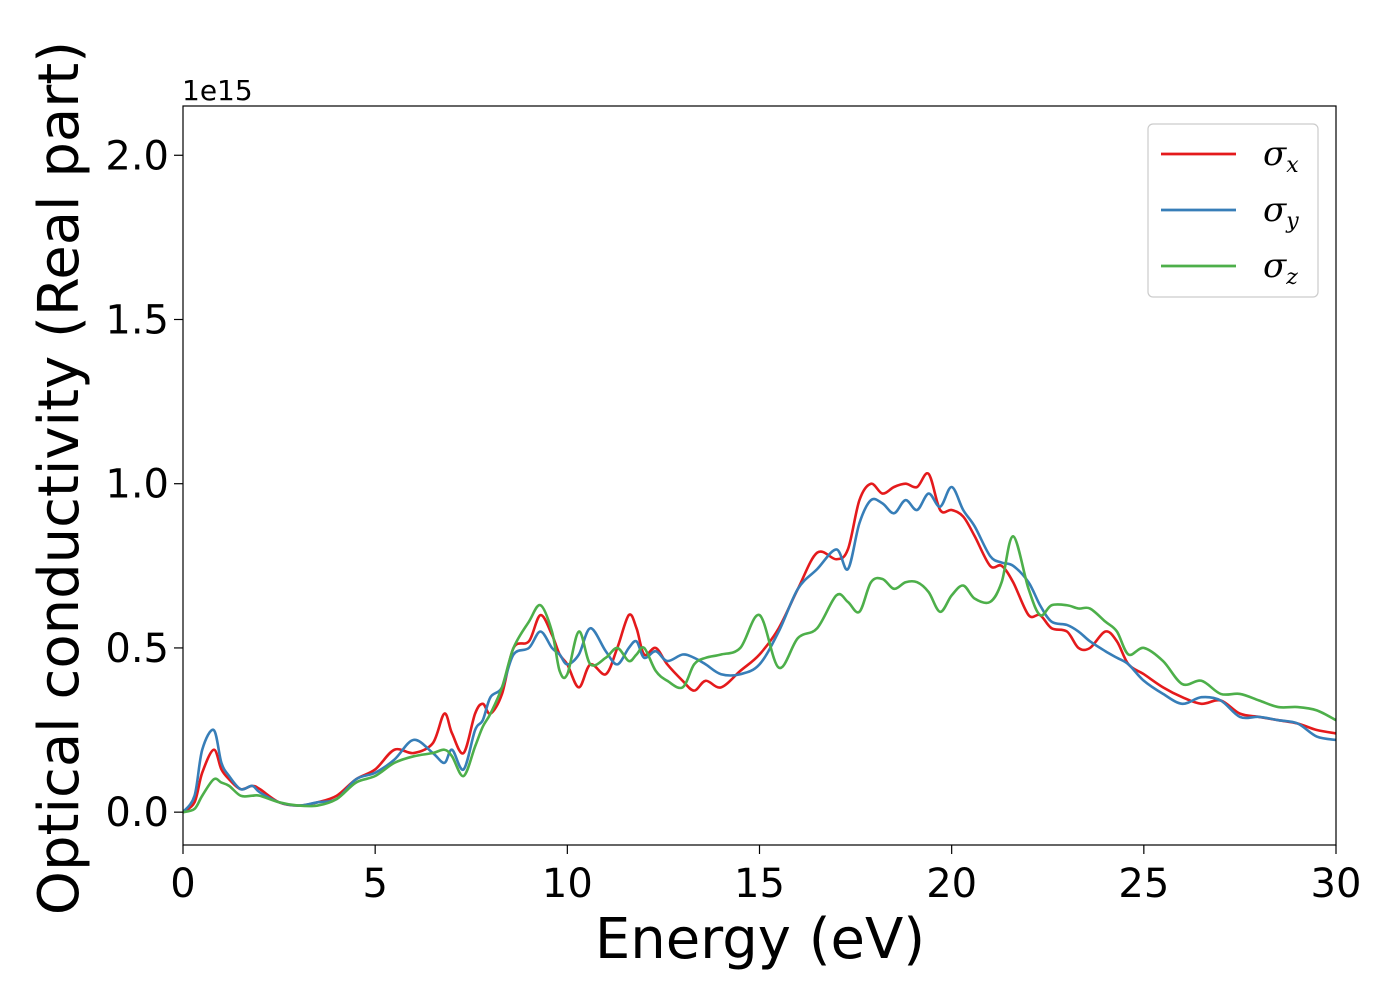  I want to click on legend-label-x: σx, so click(1281, 156).